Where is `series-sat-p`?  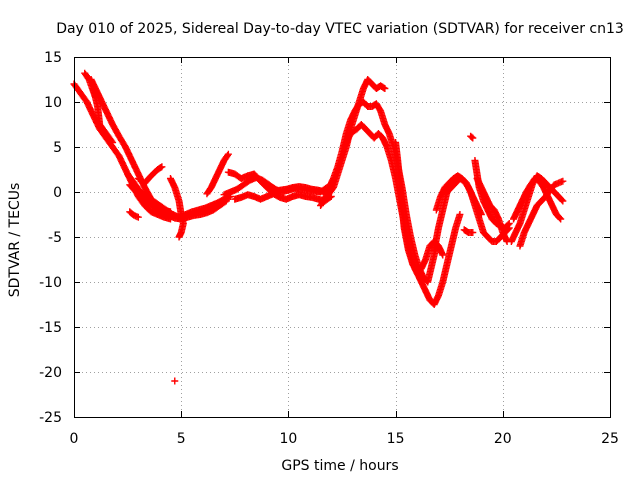 series-sat-p is located at coordinates (428, 223).